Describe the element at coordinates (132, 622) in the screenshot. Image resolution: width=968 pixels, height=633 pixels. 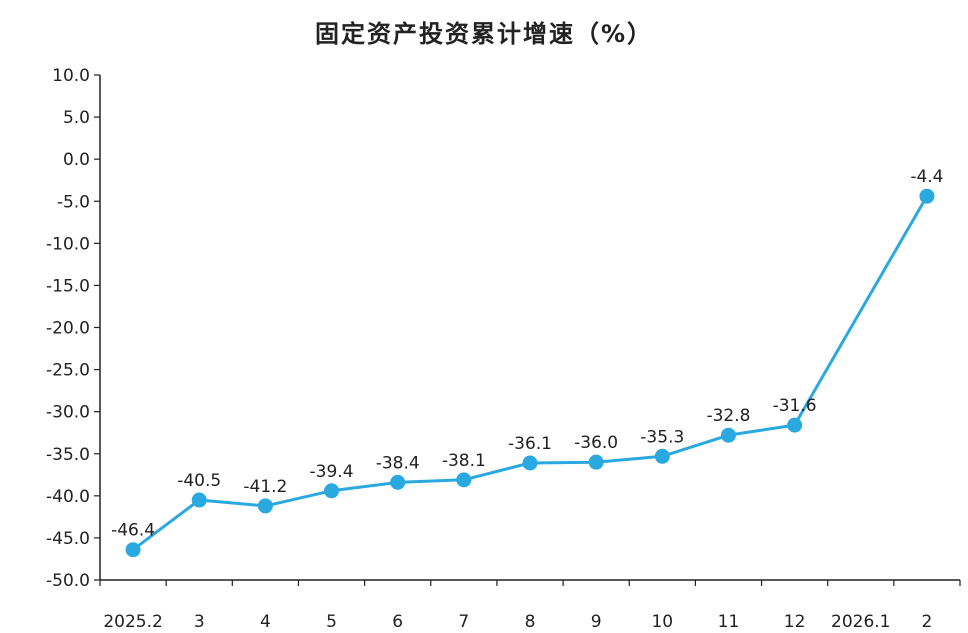
I see `x-tick-label: 2025.2` at that location.